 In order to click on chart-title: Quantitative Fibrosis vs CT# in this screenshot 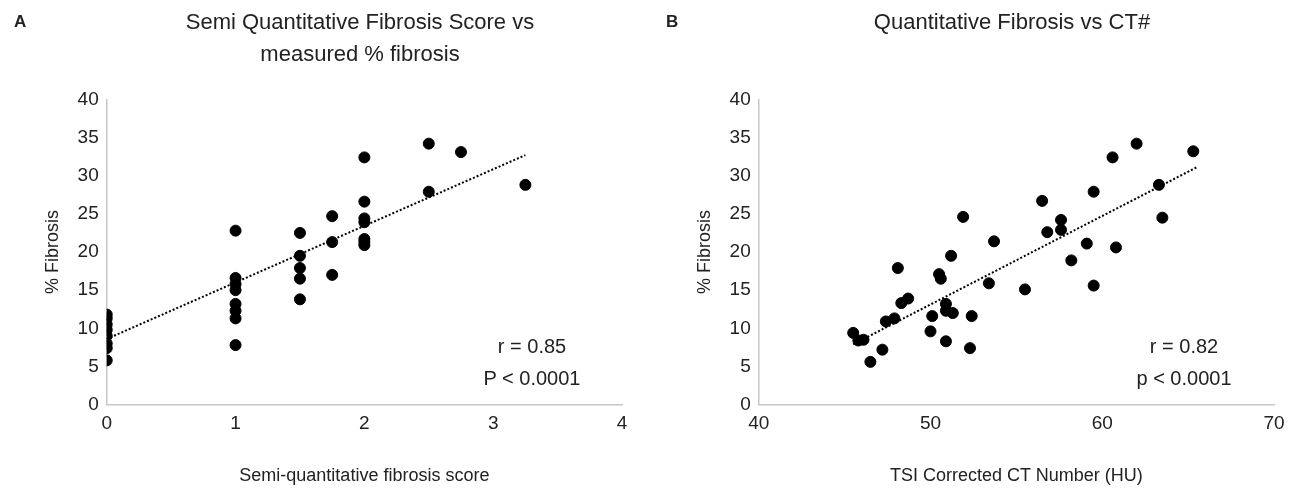, I will do `click(1012, 22)`.